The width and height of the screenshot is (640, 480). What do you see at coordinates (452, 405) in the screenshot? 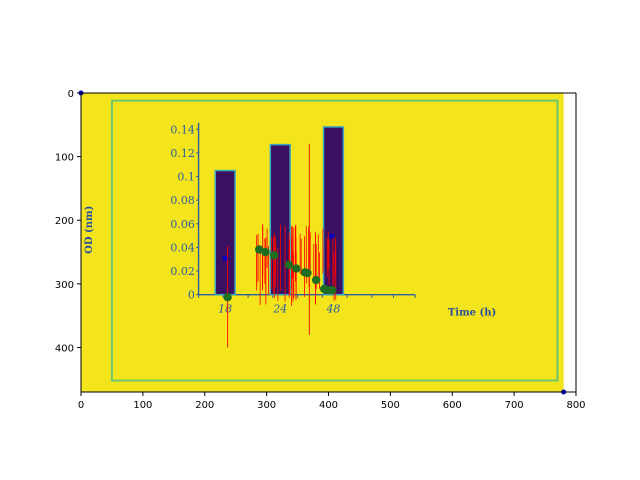
I see `x-tick-label: 600` at bounding box center [452, 405].